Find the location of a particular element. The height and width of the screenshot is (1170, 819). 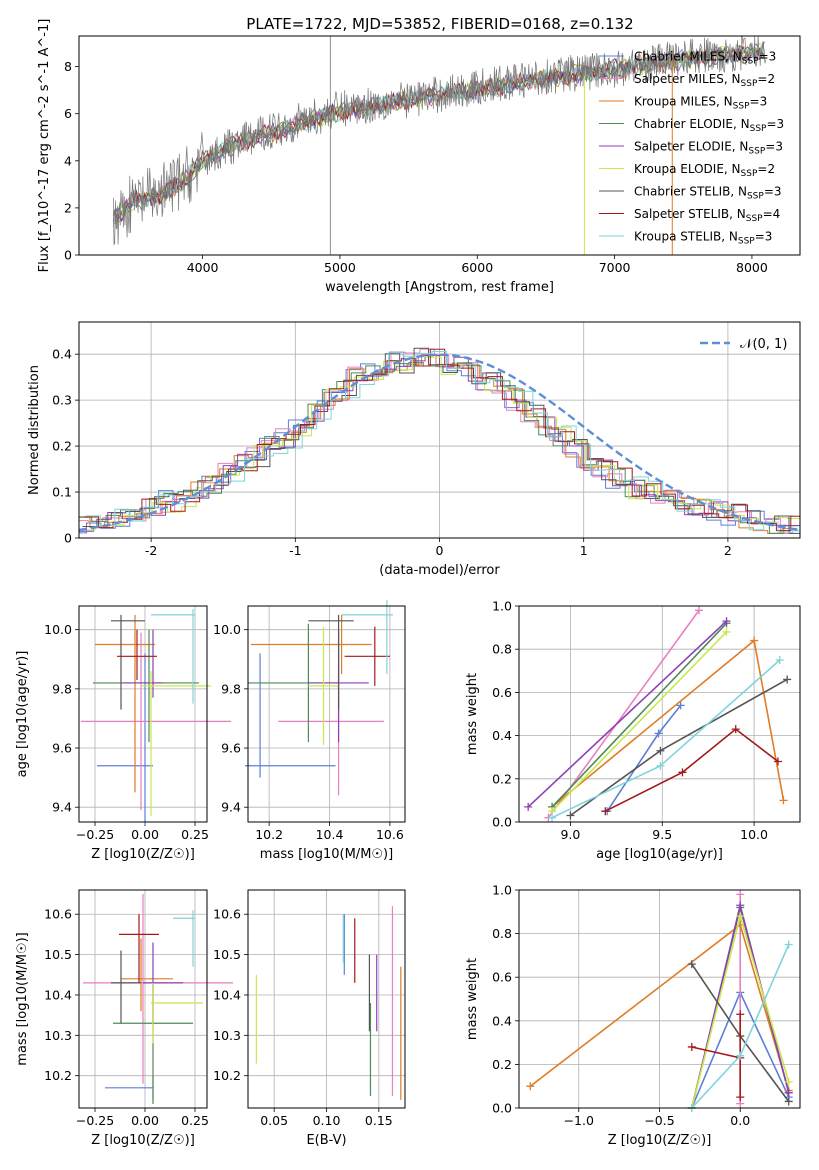

x-axis-label: age [log10(age/yr)] is located at coordinates (659, 854).